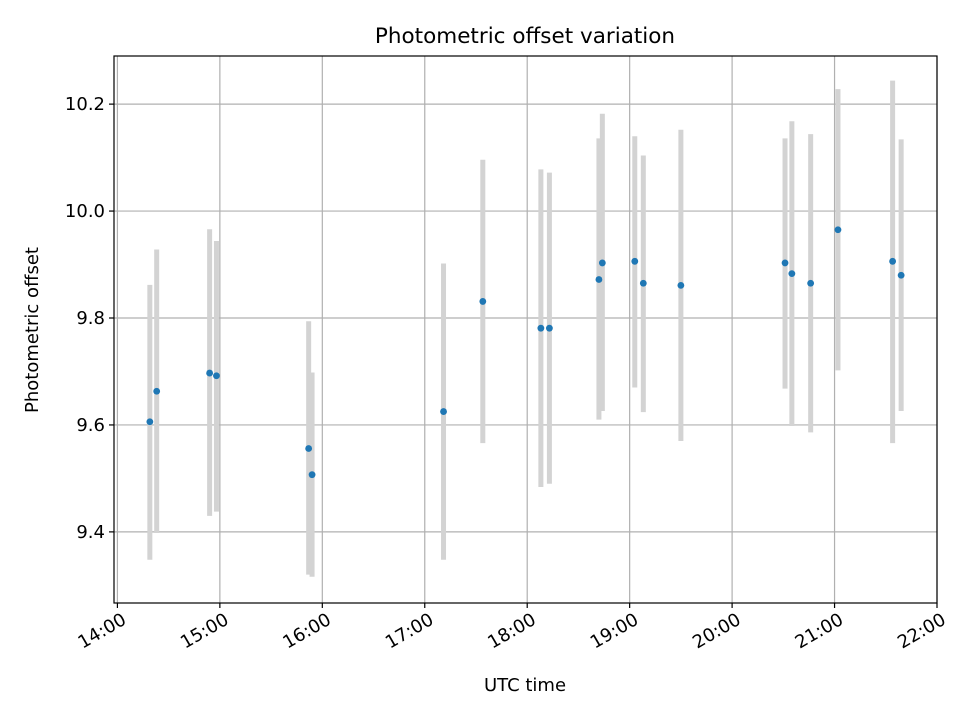 Image resolution: width=960 pixels, height=720 pixels. I want to click on y-tick-label: 9.6, so click(90, 425).